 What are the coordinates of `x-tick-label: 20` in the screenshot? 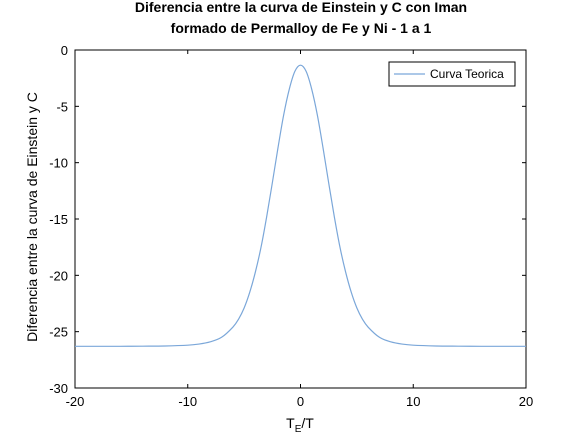 It's located at (526, 401).